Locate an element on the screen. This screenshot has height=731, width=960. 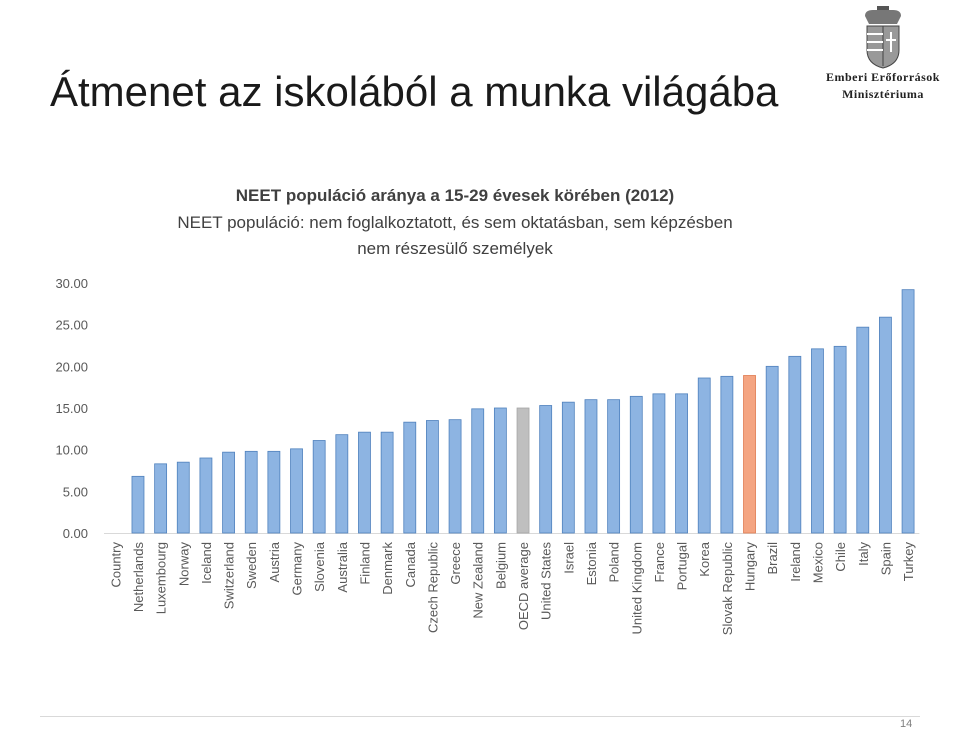
x-tick-label: Brazil is located at coordinates (772, 558).